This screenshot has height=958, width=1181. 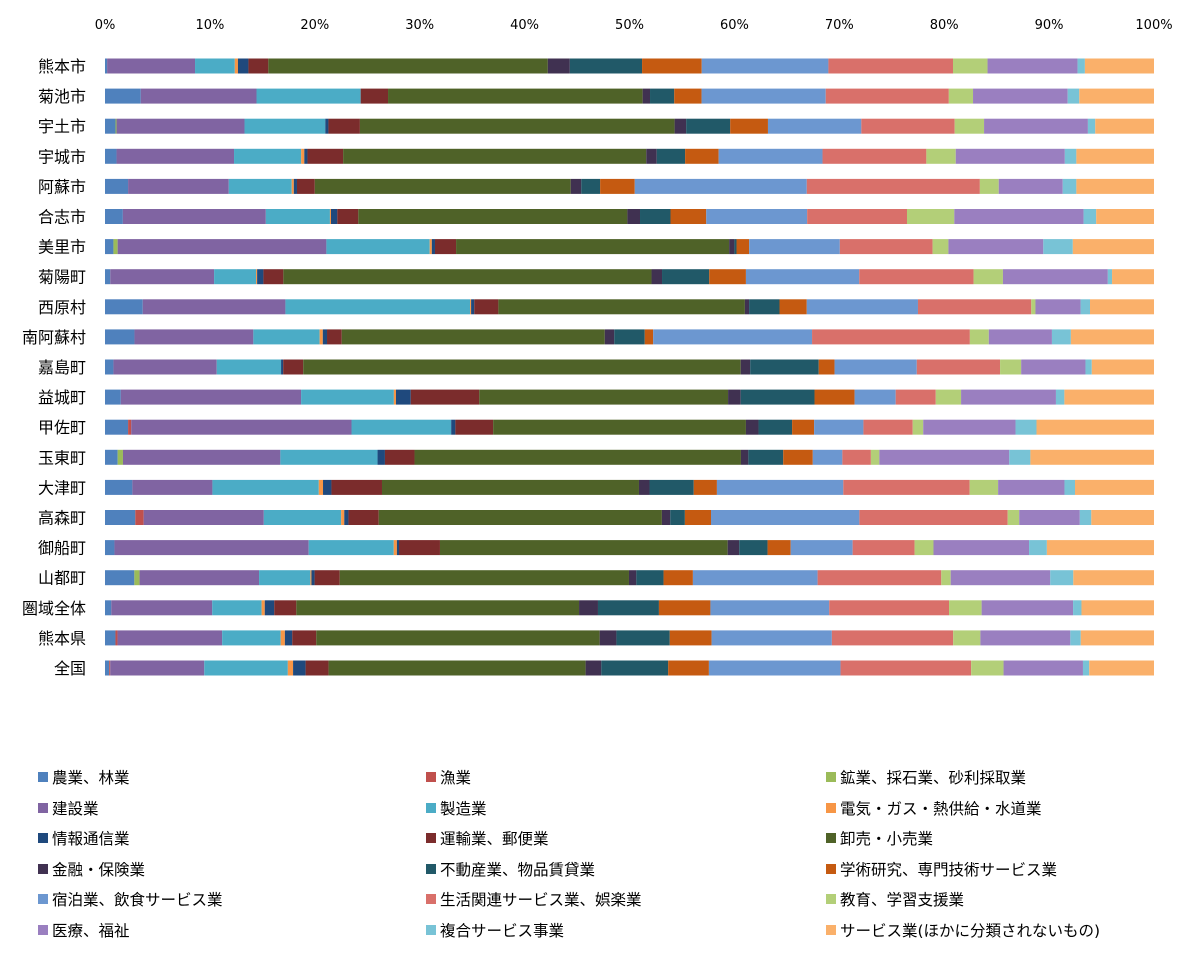 What do you see at coordinates (70, 668) in the screenshot?
I see `category-label: 全国` at bounding box center [70, 668].